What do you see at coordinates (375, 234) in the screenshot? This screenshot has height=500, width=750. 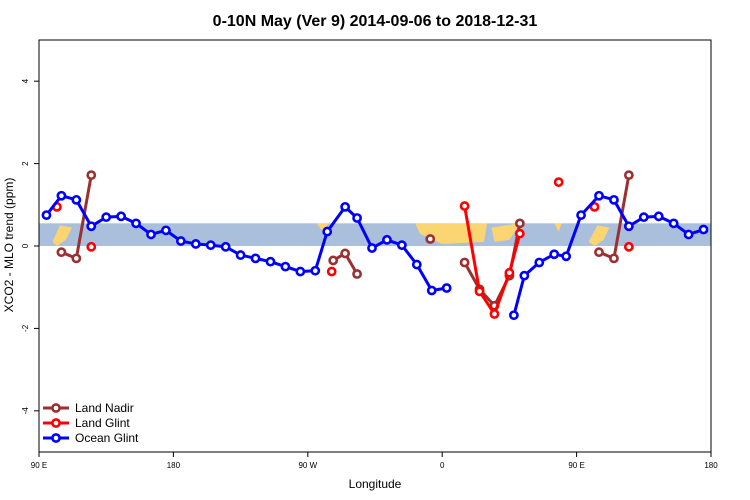 I see `ocean-band` at bounding box center [375, 234].